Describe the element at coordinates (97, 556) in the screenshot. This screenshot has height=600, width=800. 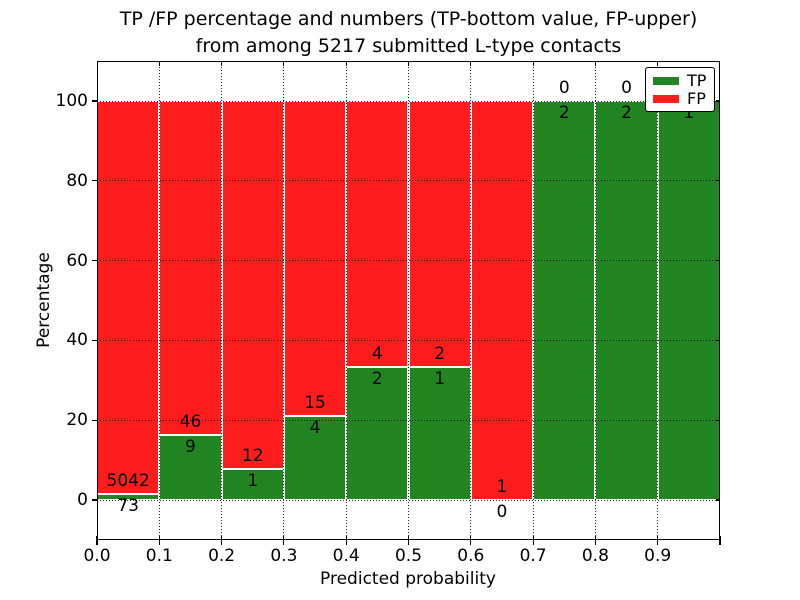
I see `x-tick-label: 0.0` at that location.